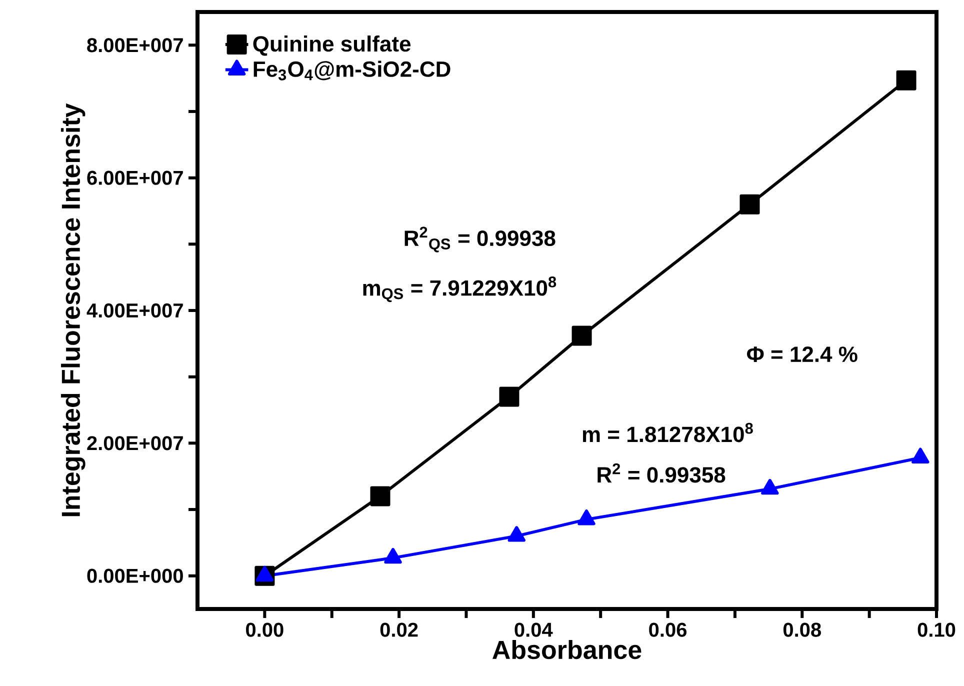 This screenshot has height=686, width=964. Describe the element at coordinates (802, 354) in the screenshot. I see `annotation: Φ = 12.4 %` at that location.